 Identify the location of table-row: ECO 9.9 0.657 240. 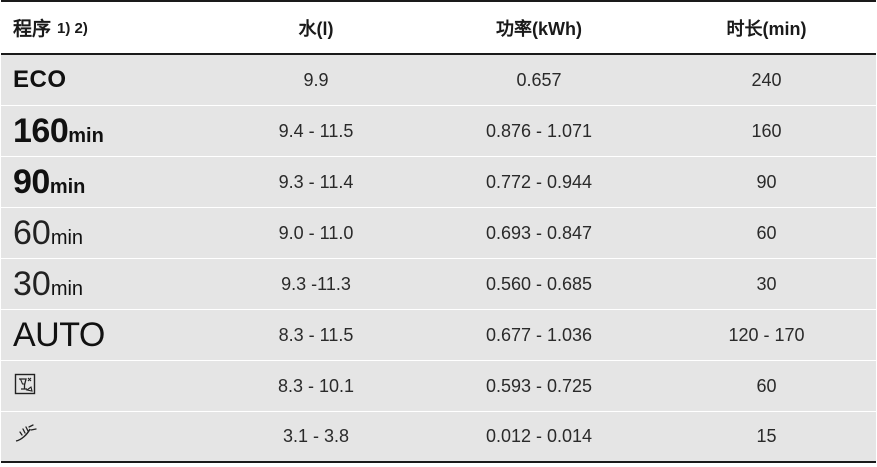
(438, 80).